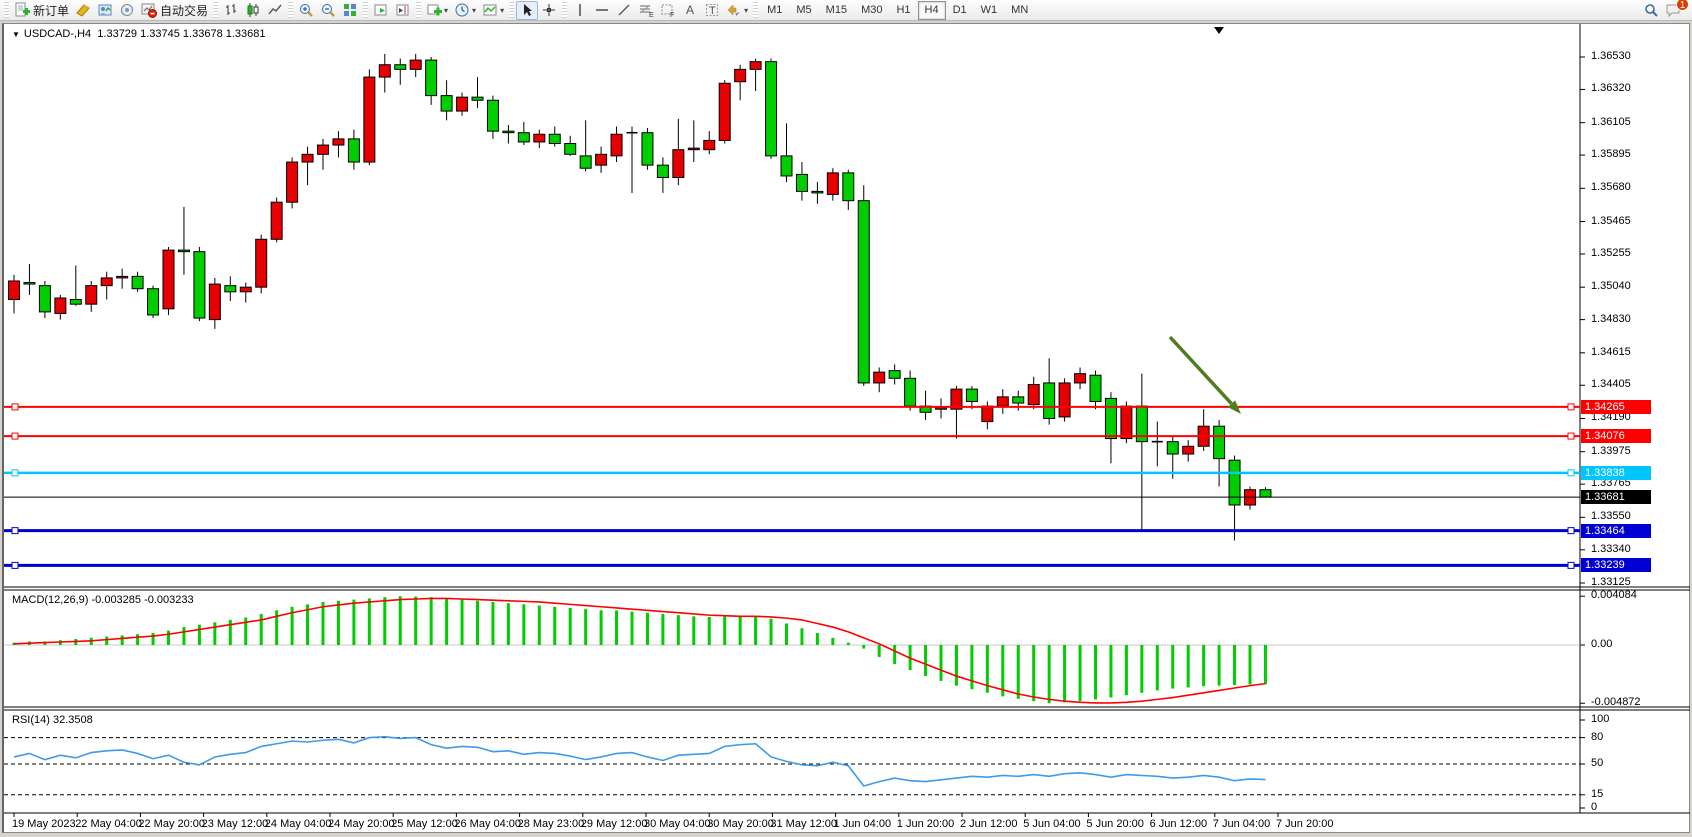  I want to click on templates-button: ▾, so click(493, 10).